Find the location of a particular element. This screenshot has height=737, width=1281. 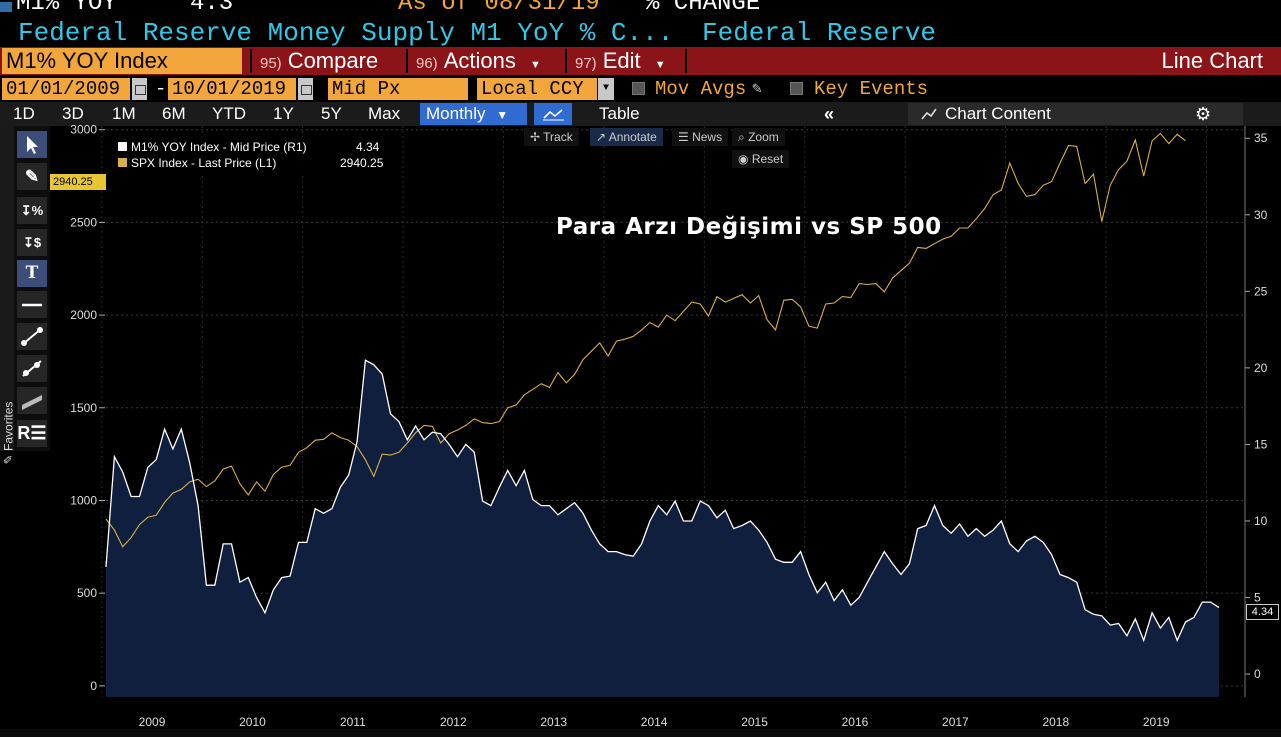

x-tick-label: 2016 is located at coordinates (855, 722).